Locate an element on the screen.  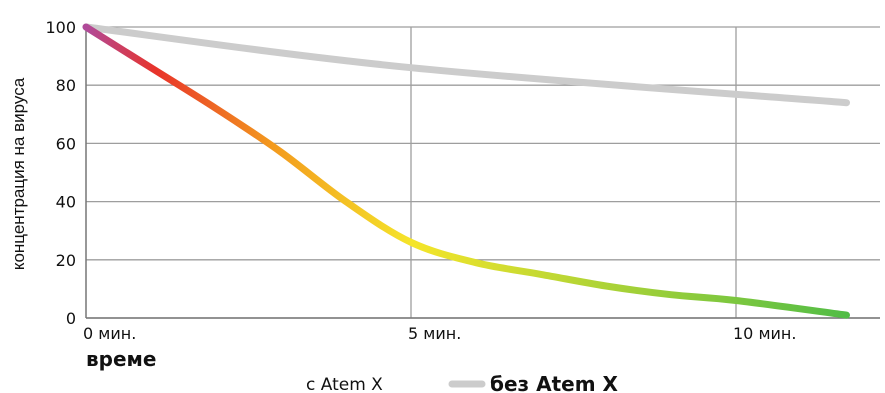
y-tick-label: 0 is located at coordinates (71, 318).